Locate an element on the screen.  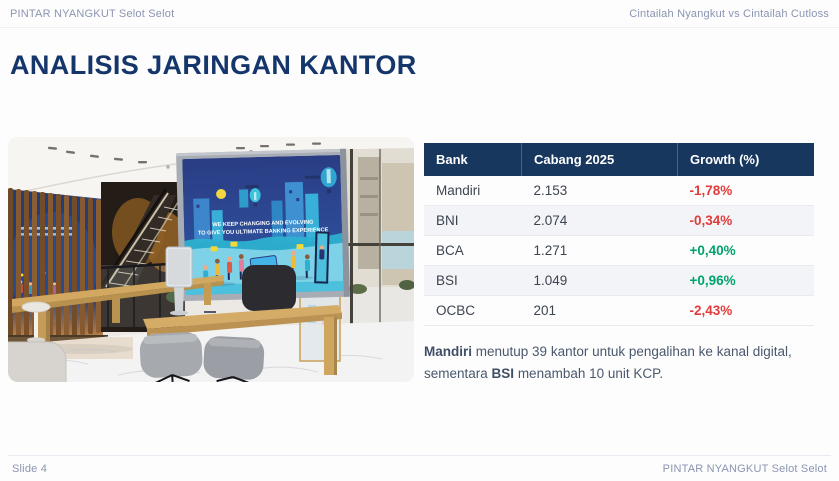
balloon-small is located at coordinates (255, 197).